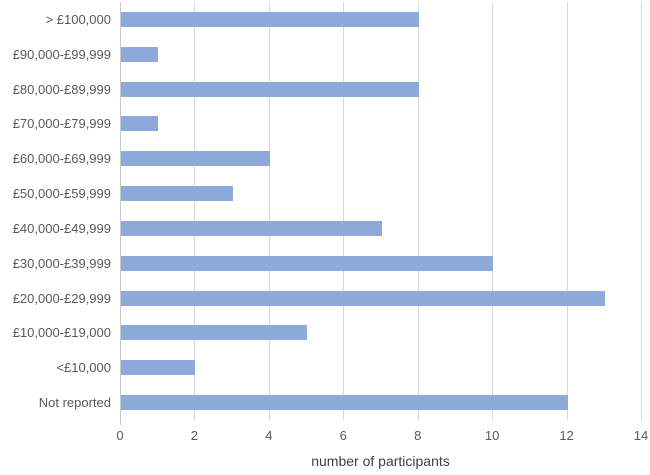  What do you see at coordinates (61, 263) in the screenshot?
I see `category-label: £30,000-£39,999` at bounding box center [61, 263].